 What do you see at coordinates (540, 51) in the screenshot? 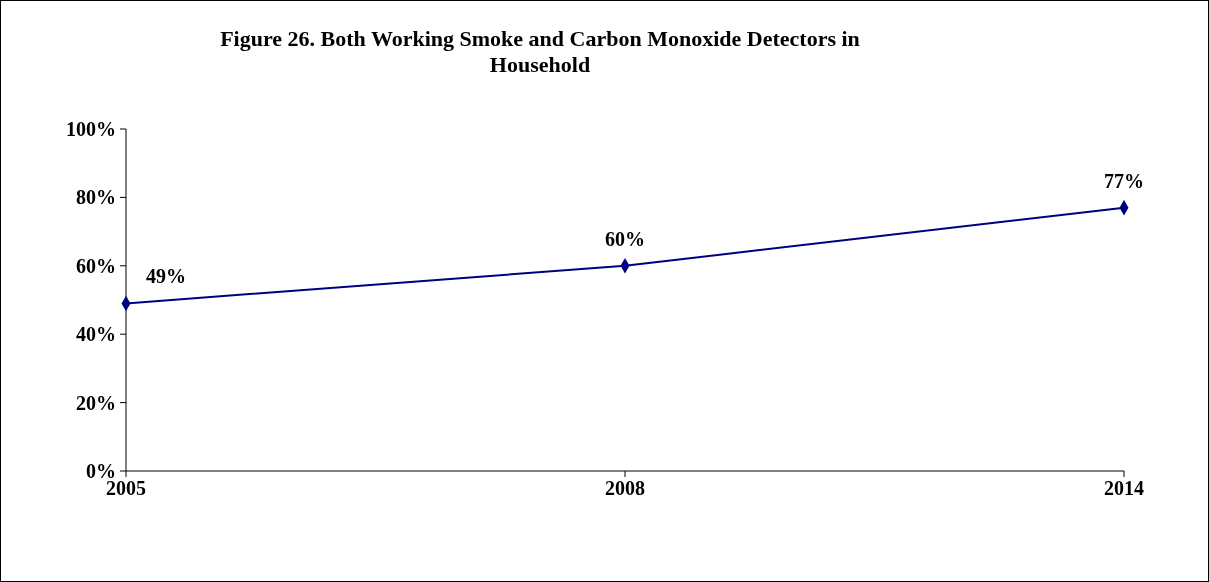
I see `chart-title: Figure 26. Both Working Smoke and Carbon Monoxide Detectors in Household` at bounding box center [540, 51].